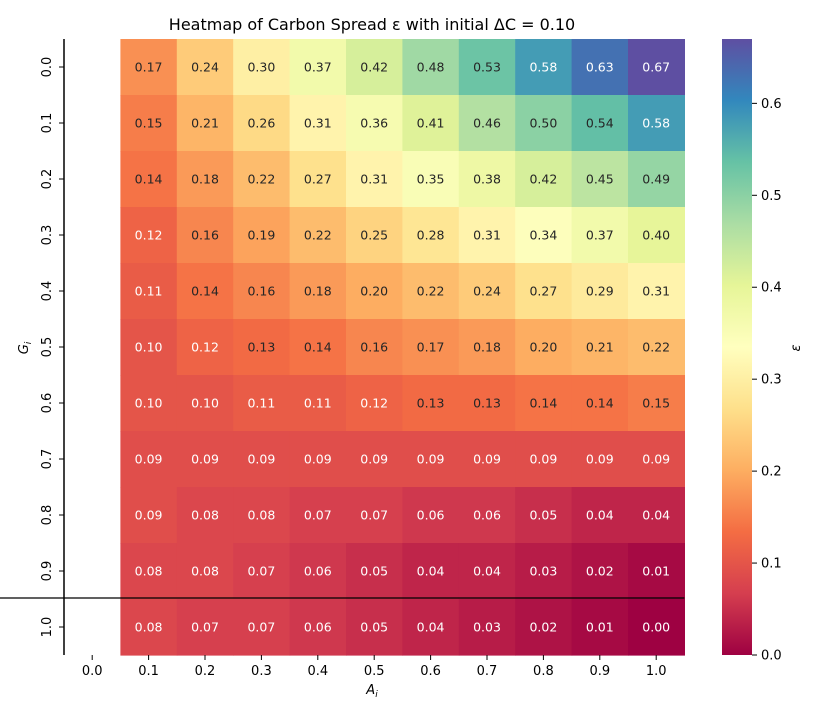 The width and height of the screenshot is (819, 718). I want to click on x-tick-label: 0.2, so click(205, 671).